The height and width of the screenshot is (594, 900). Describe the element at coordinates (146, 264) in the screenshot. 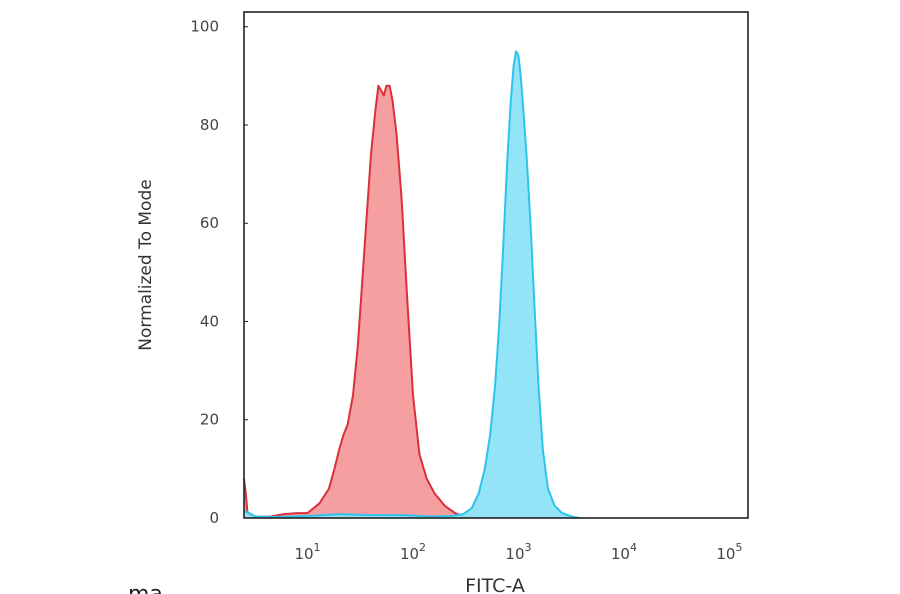

I see `y-axis-title: Normalized To Mode` at that location.